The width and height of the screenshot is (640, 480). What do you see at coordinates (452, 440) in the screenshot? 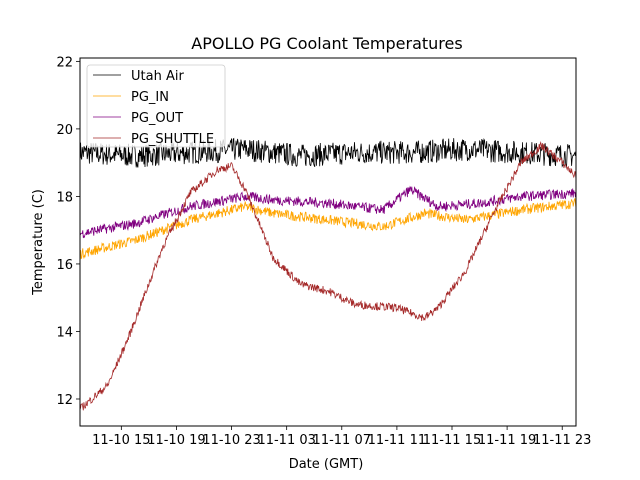
I see `x-tick-label: 11-11 15` at bounding box center [452, 440].